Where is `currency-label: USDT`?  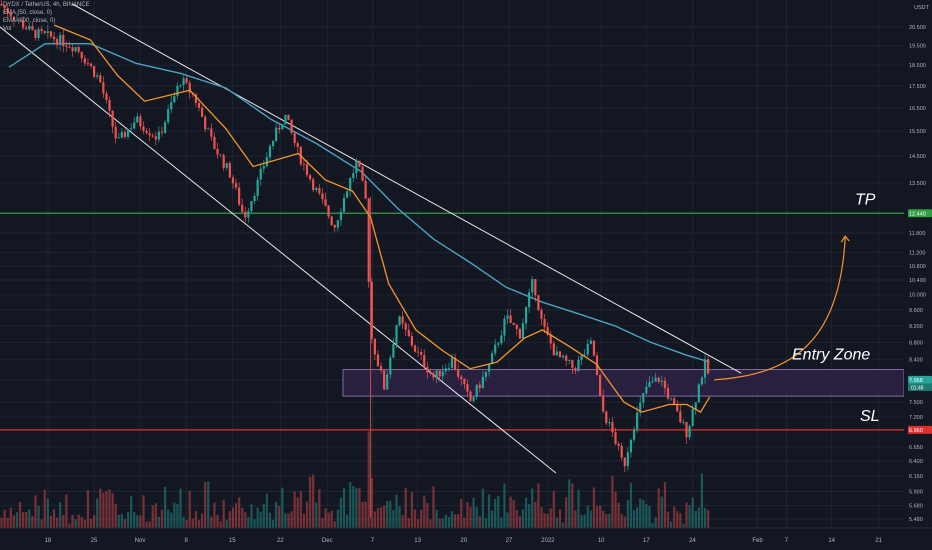
currency-label: USDT is located at coordinates (922, 8).